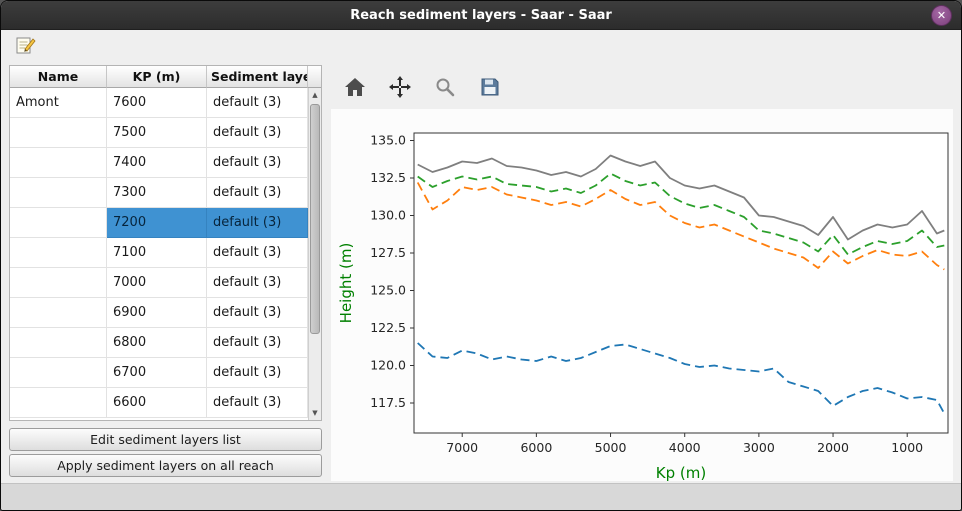 The height and width of the screenshot is (511, 962). I want to click on save-icon, so click(490, 90).